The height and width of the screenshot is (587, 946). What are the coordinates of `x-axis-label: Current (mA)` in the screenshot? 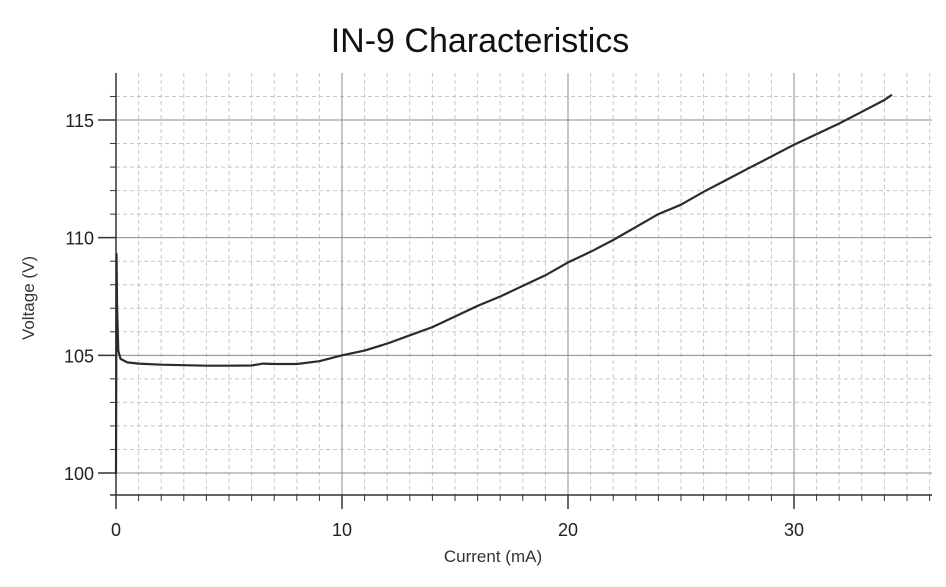 It's located at (493, 556).